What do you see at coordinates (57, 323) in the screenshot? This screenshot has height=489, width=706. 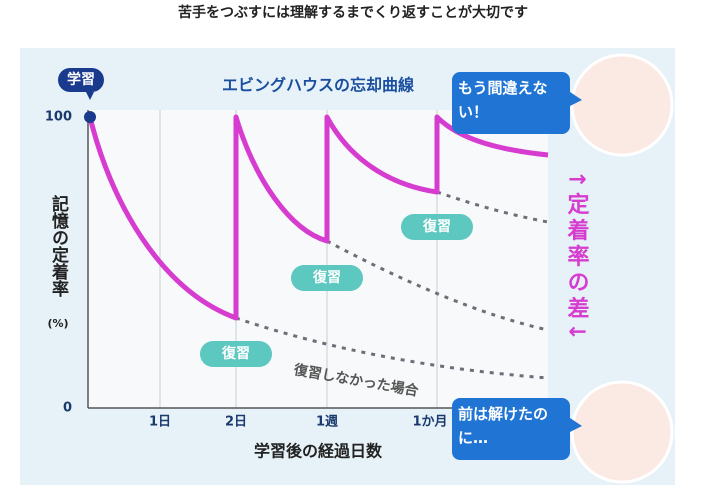 I see `y-axis-unit: (%)` at bounding box center [57, 323].